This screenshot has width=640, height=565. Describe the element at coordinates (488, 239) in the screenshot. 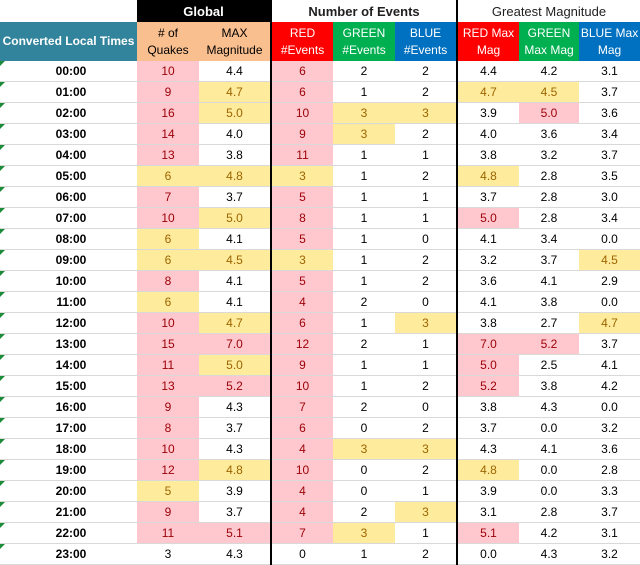

I see `red-max-mag-cell: 4.1` at that location.